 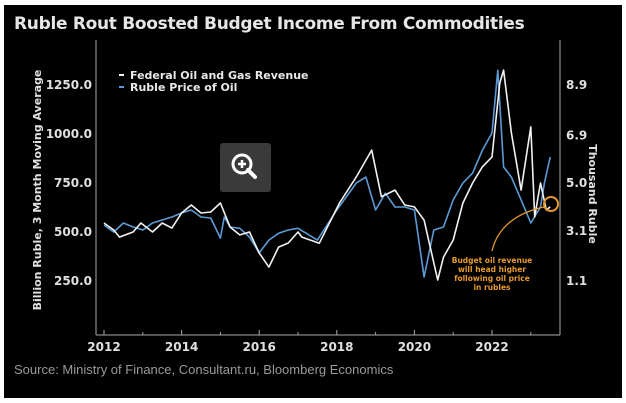 What do you see at coordinates (336, 347) in the screenshot?
I see `x-tick-label: 2018` at bounding box center [336, 347].